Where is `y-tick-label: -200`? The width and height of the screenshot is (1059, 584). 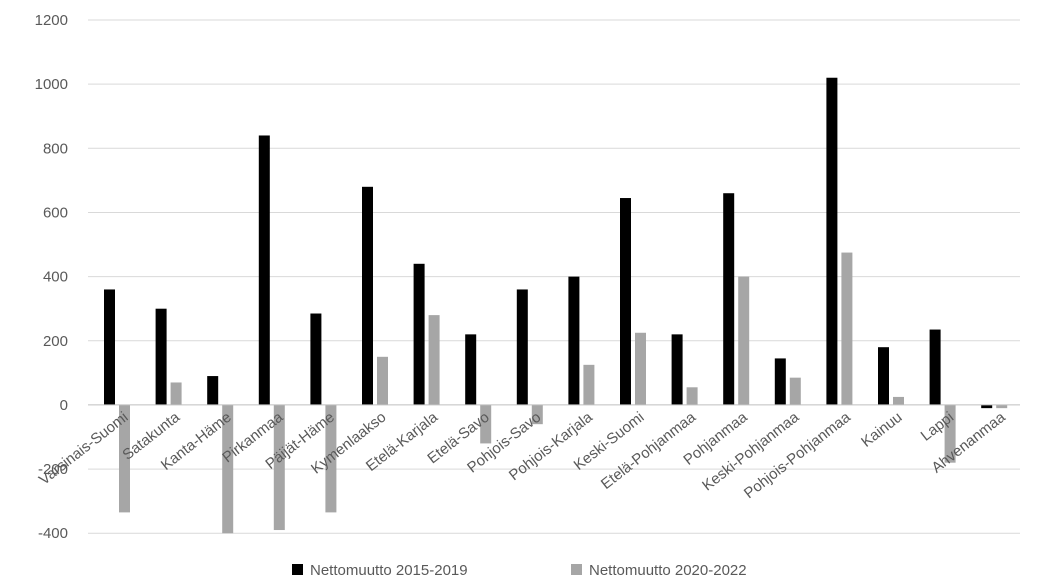
y-tick-label: -200 is located at coordinates (53, 469).